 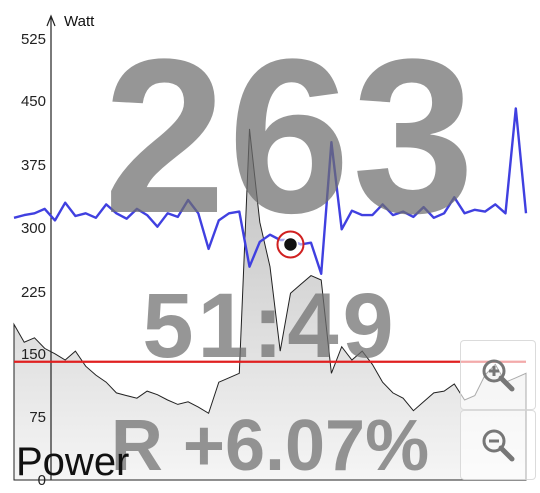 What do you see at coordinates (270, 326) in the screenshot?
I see `elapsed-time-readout: 51:49` at bounding box center [270, 326].